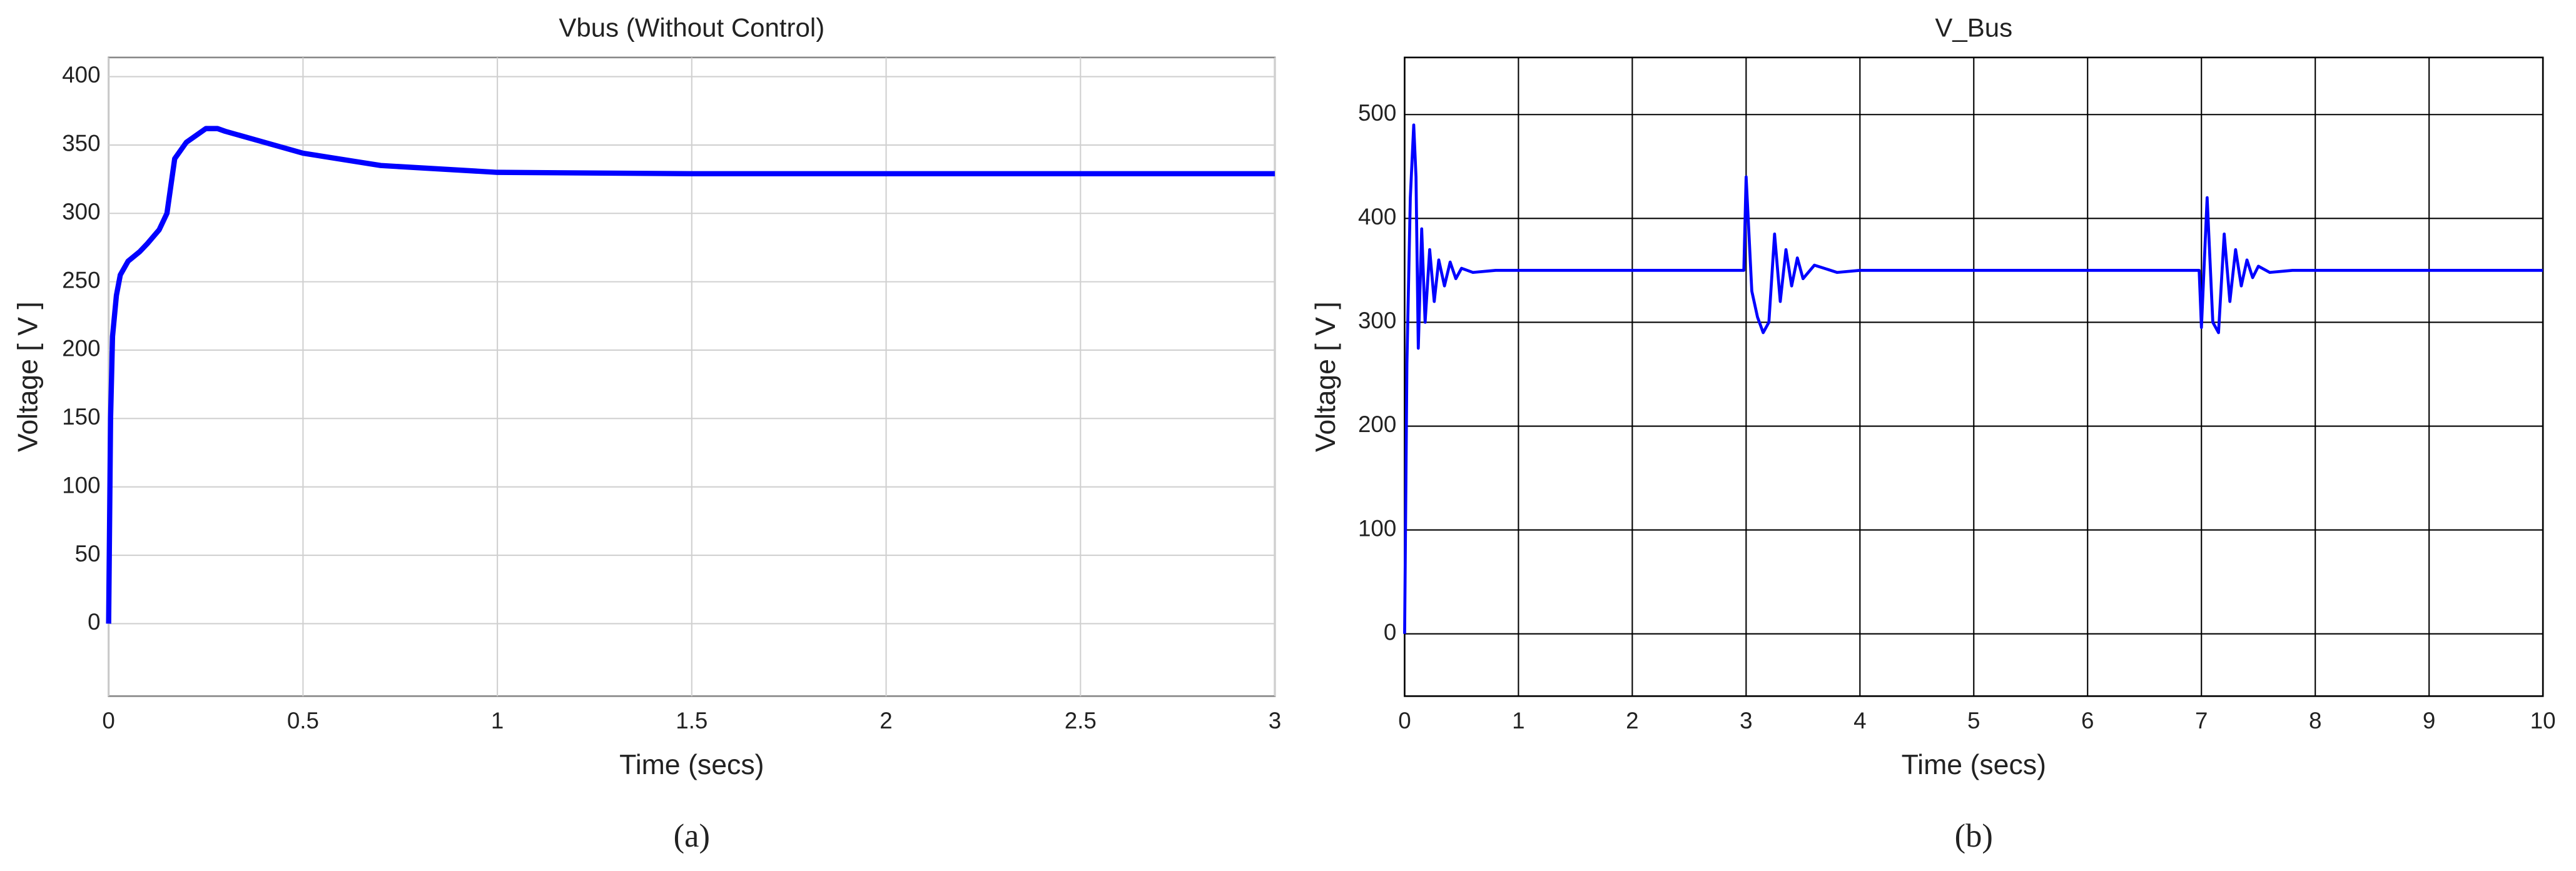  What do you see at coordinates (88, 553) in the screenshot?
I see `y-tick-label: 50` at bounding box center [88, 553].